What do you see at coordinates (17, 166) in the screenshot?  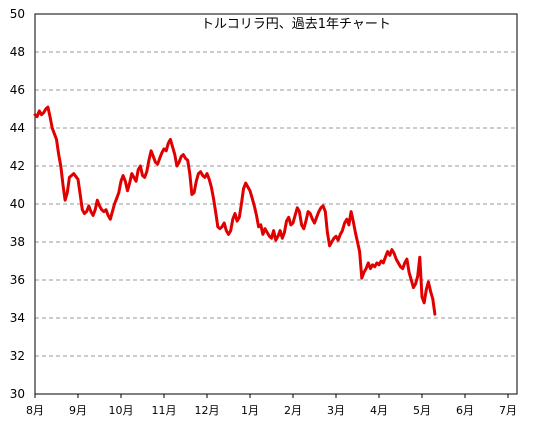 I see `y-tick-label: 42` at bounding box center [17, 166].